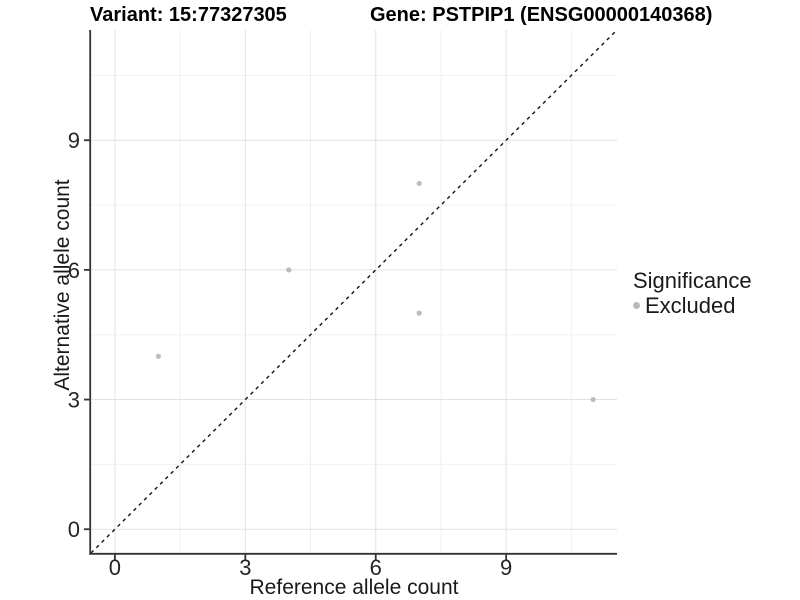  I want to click on y-tick-label: 6, so click(74, 270).